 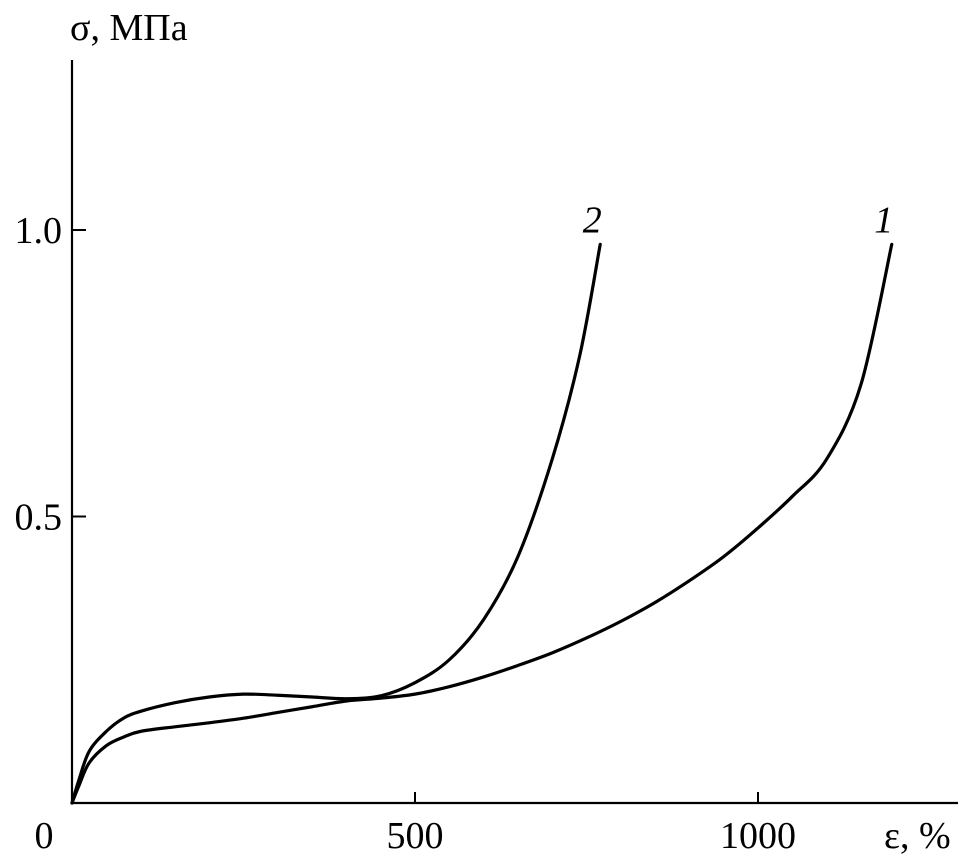 What do you see at coordinates (415, 836) in the screenshot?
I see `x-tick-label: 500` at bounding box center [415, 836].